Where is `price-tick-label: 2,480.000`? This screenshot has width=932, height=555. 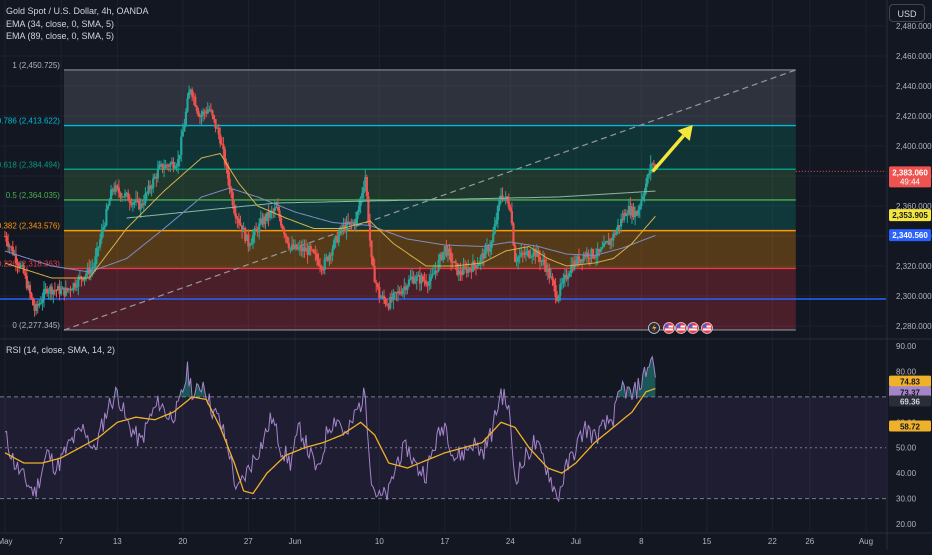
price-tick-label: 2,480.000 is located at coordinates (914, 26).